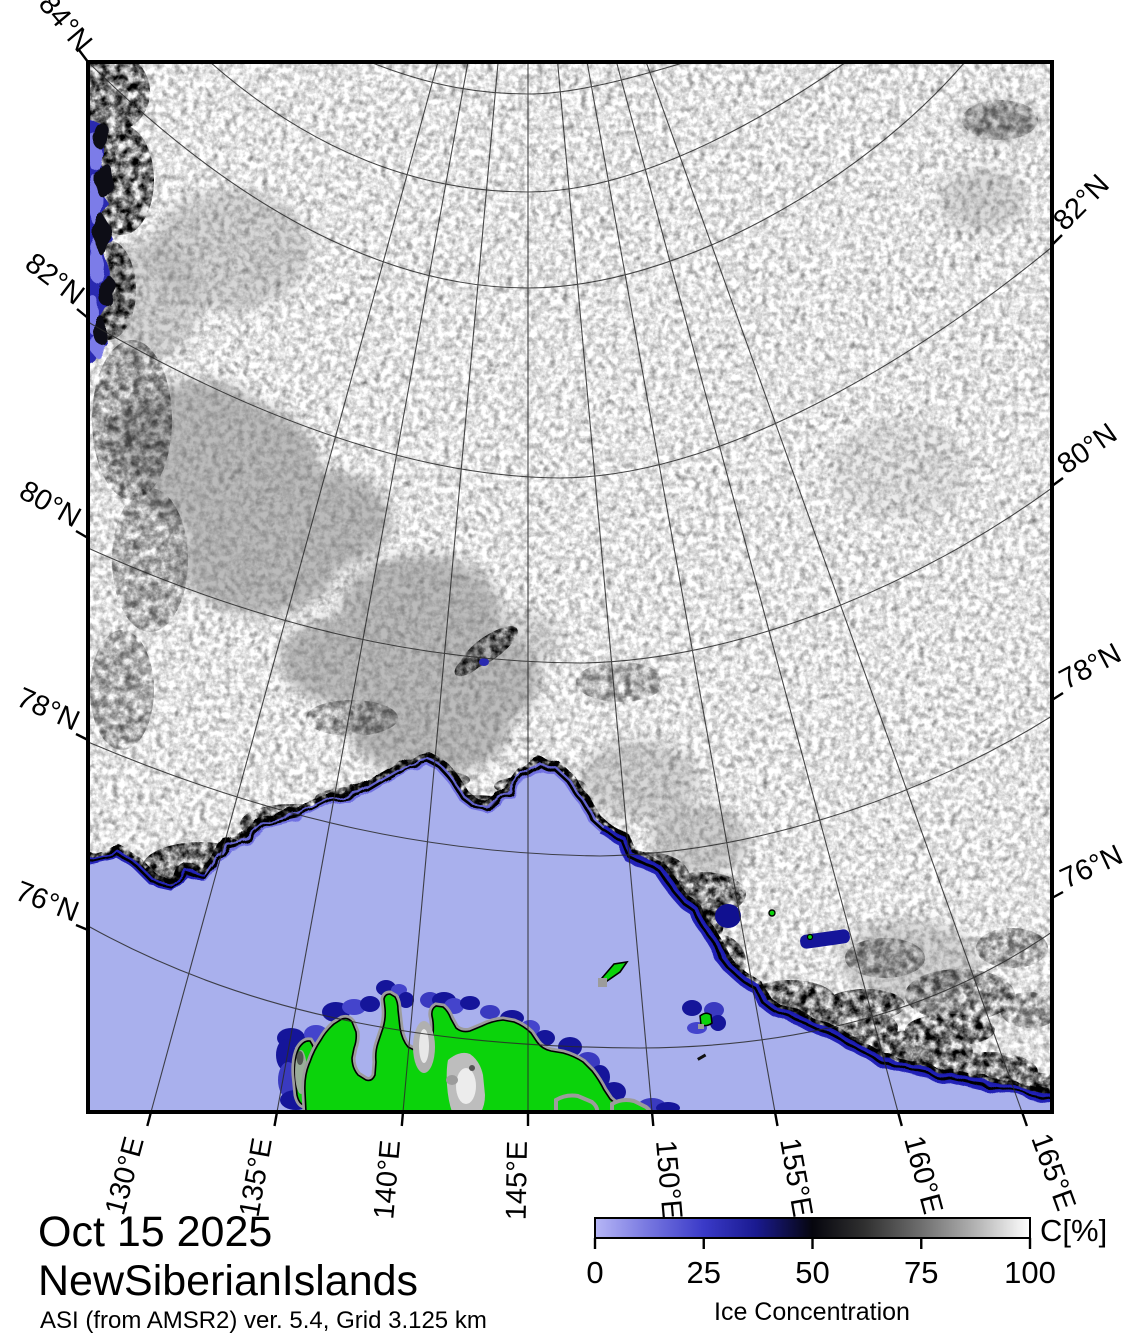 The height and width of the screenshot is (1333, 1143). I want to click on colorbar-axis-label: Ice Concentration, so click(812, 1312).